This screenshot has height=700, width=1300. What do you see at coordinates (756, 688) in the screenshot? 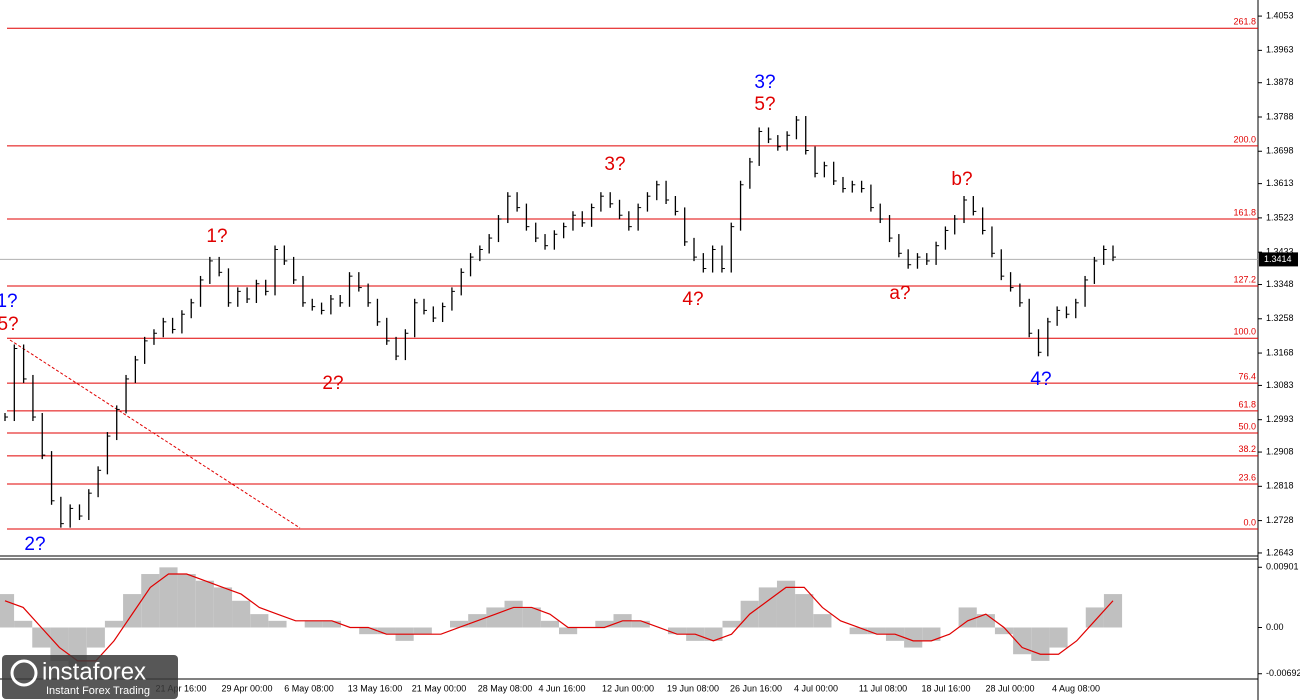
I see `x-tick-label: 26 Jun 16:00` at bounding box center [756, 688].